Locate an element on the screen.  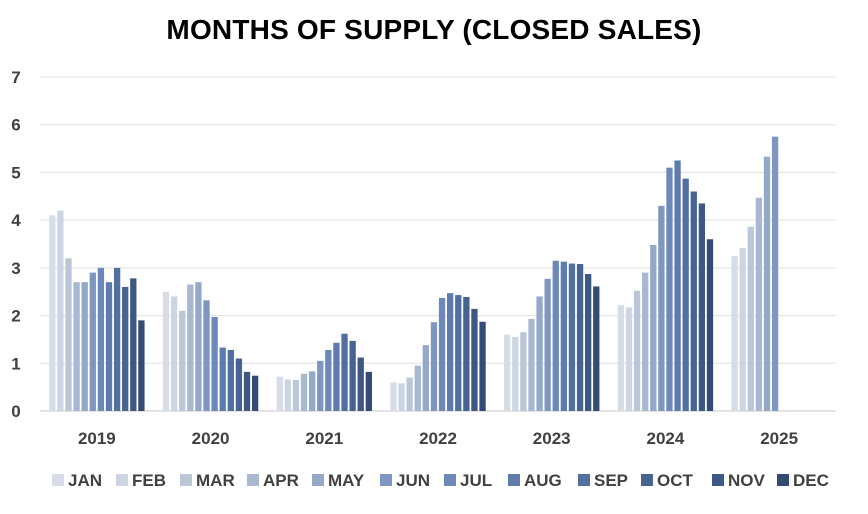
bar-mar-2021 is located at coordinates (296, 395).